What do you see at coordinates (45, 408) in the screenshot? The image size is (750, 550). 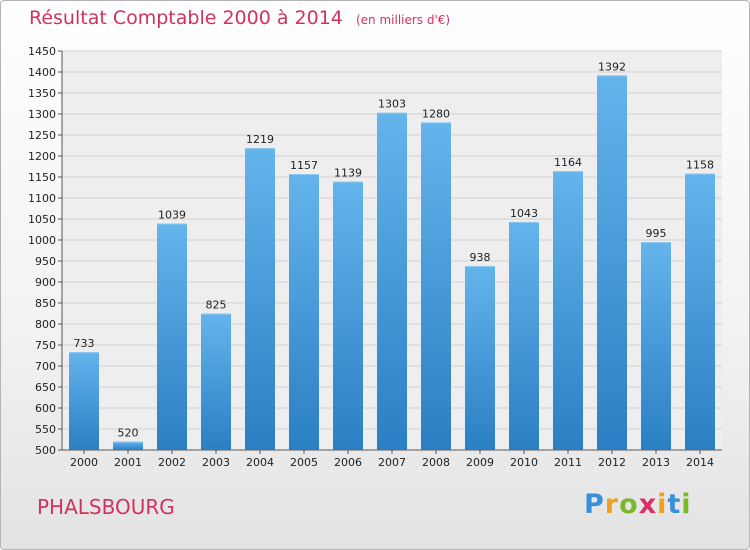 I see `y-tick-label: 600` at bounding box center [45, 408].